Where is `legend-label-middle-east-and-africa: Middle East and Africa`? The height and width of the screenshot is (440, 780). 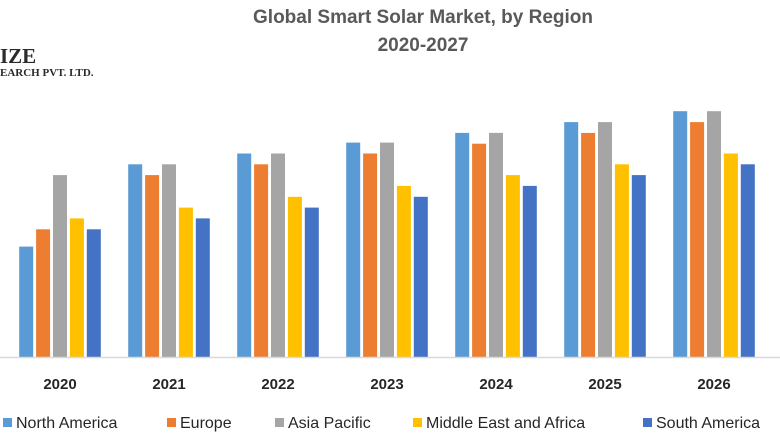
legend-label-middle-east-and-africa: Middle East and Africa is located at coordinates (505, 423).